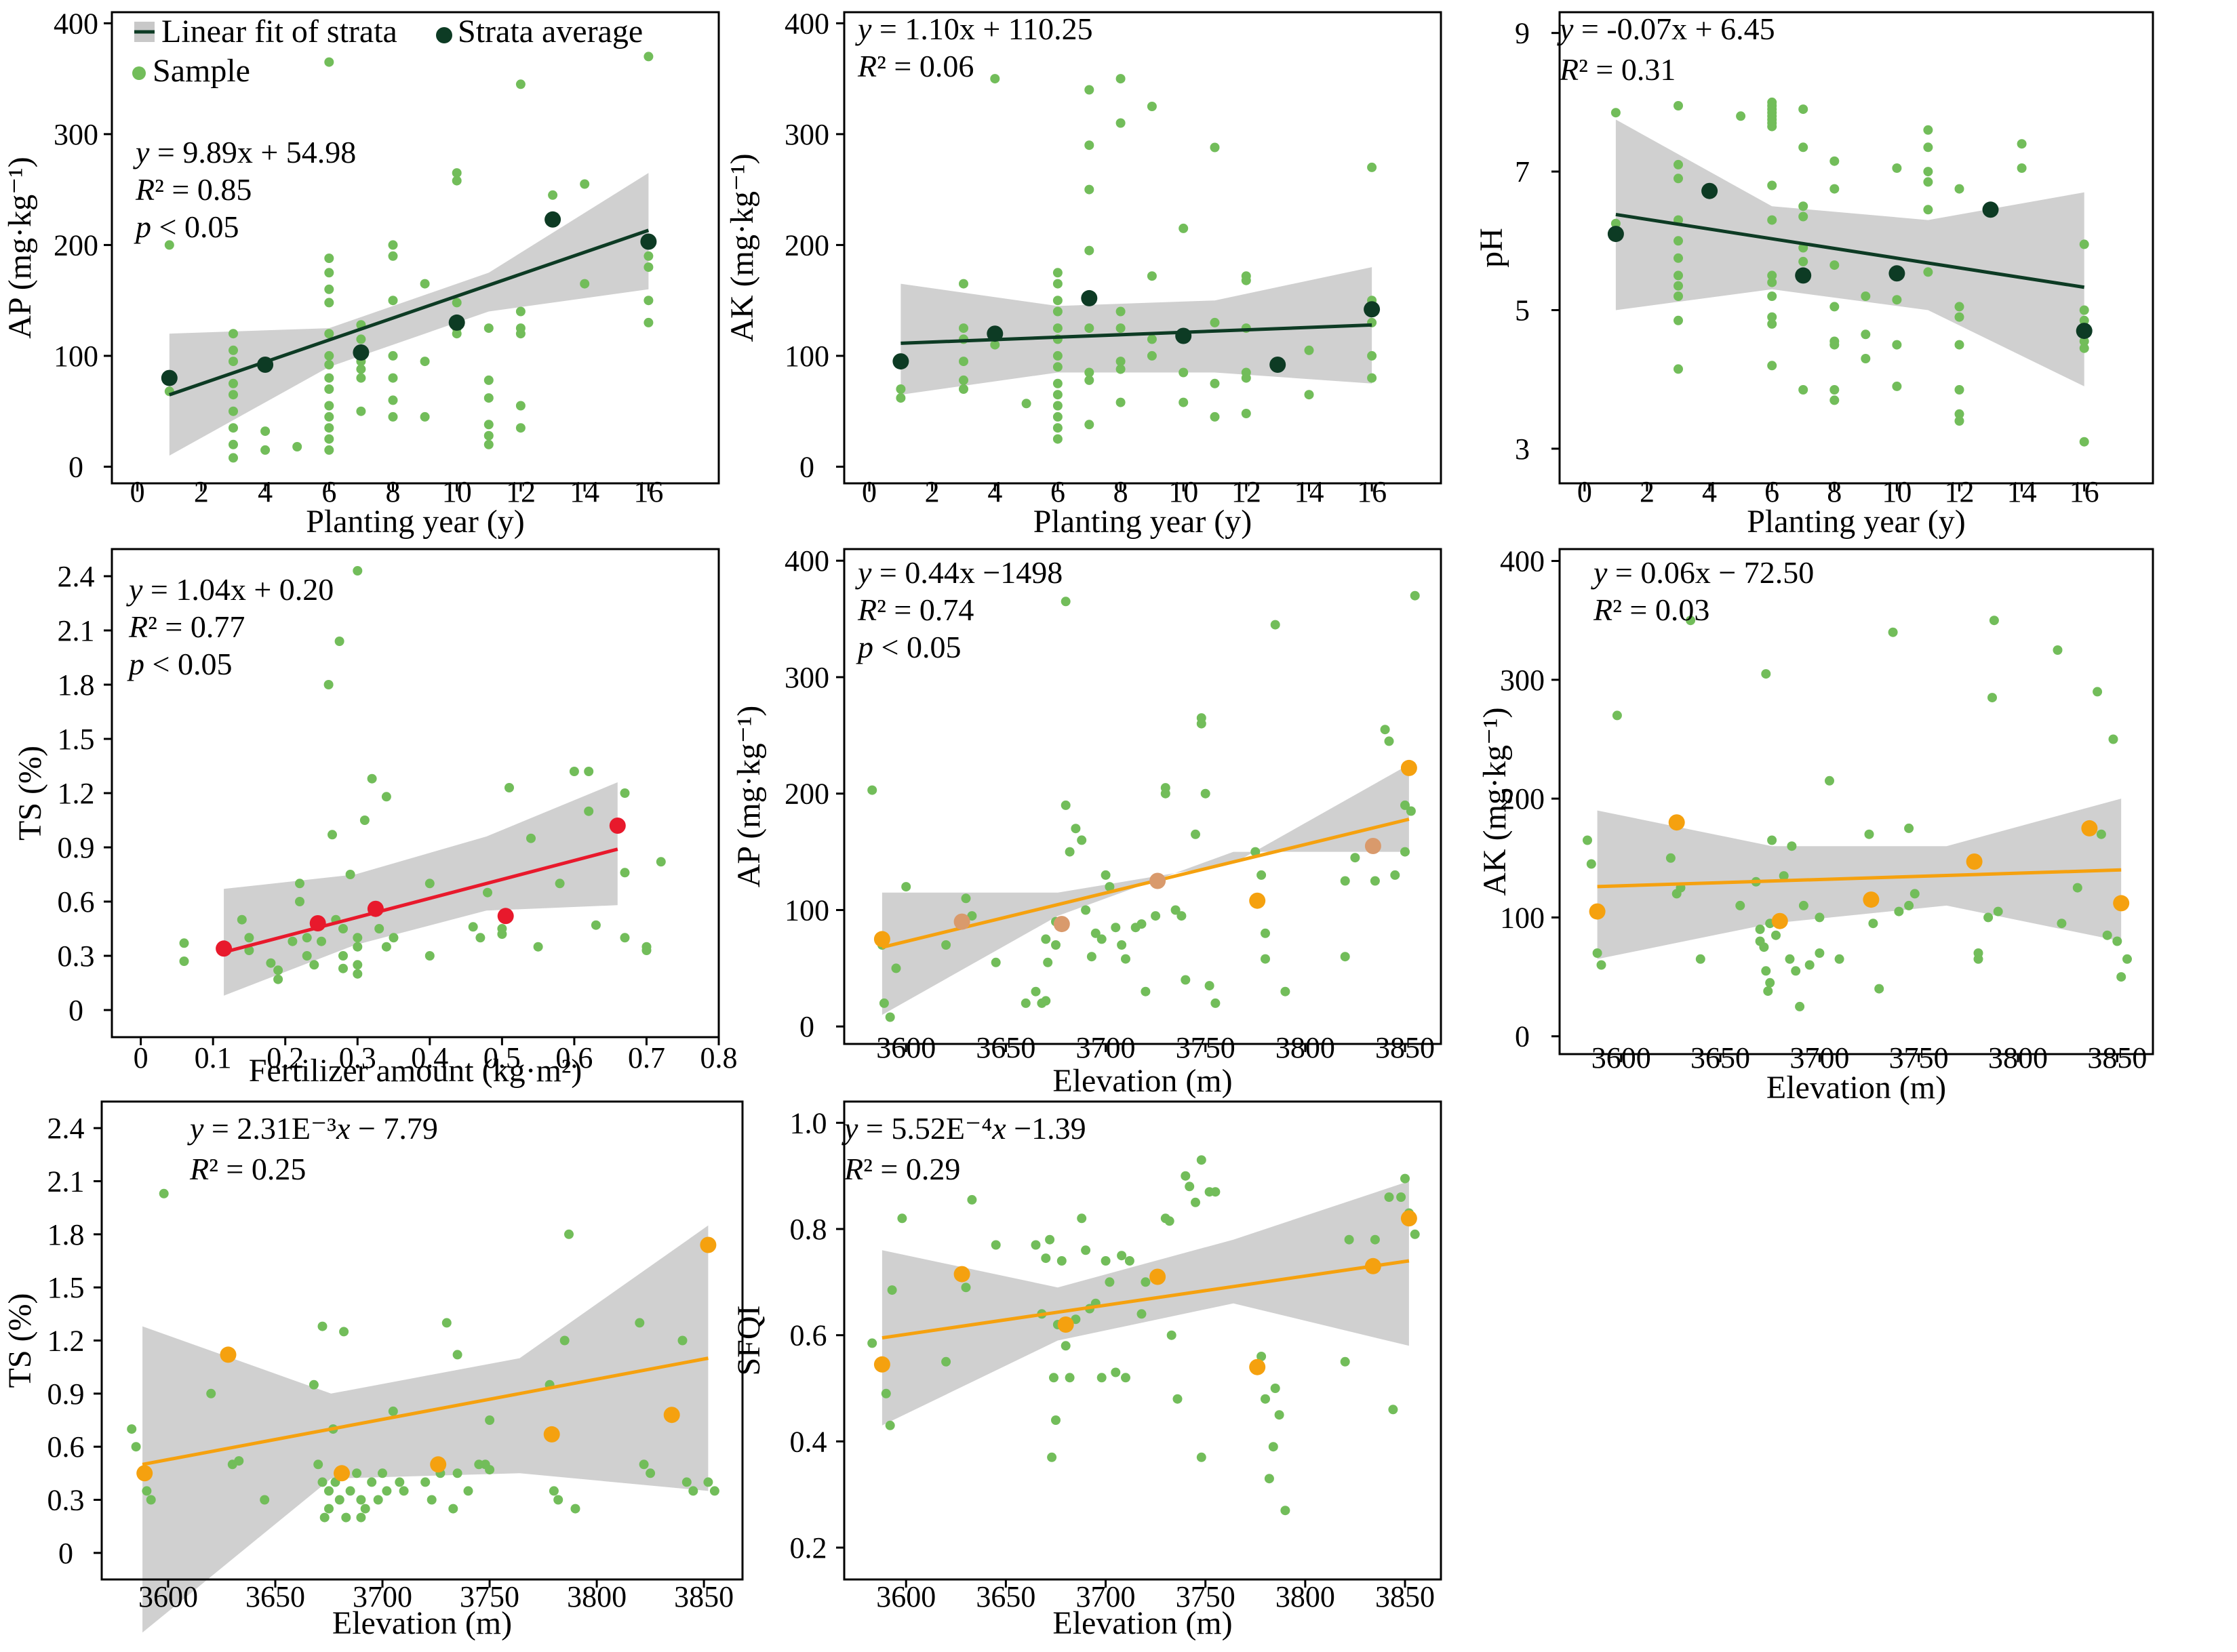  What do you see at coordinates (1183, 491) in the screenshot?
I see `x-tick-label: 10` at bounding box center [1183, 491].